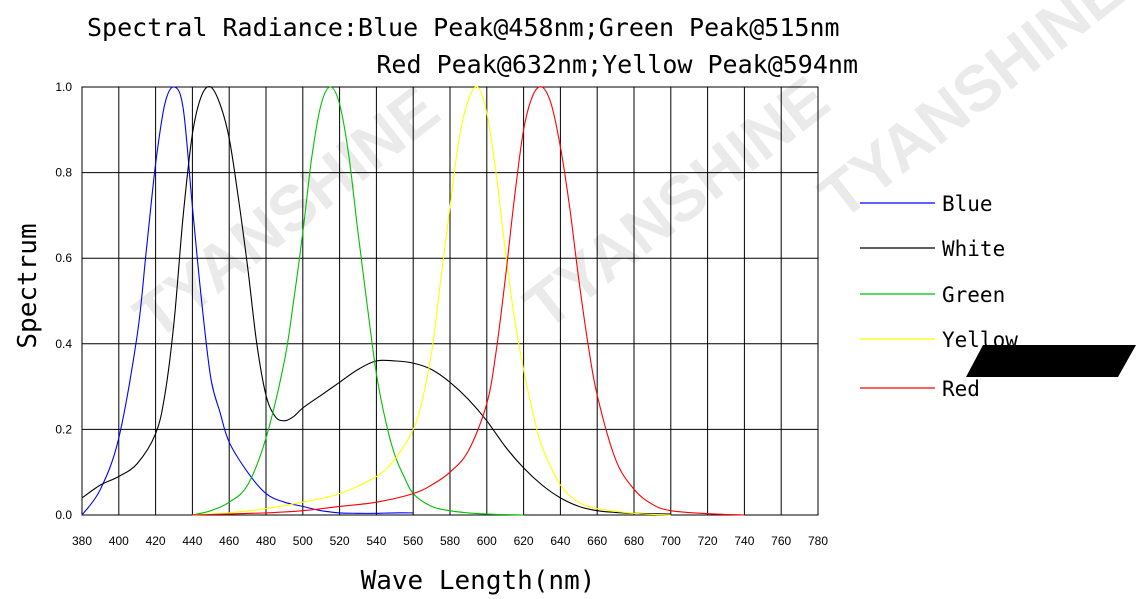 The height and width of the screenshot is (599, 1136). What do you see at coordinates (156, 541) in the screenshot?
I see `x-tick-label: 420` at bounding box center [156, 541].